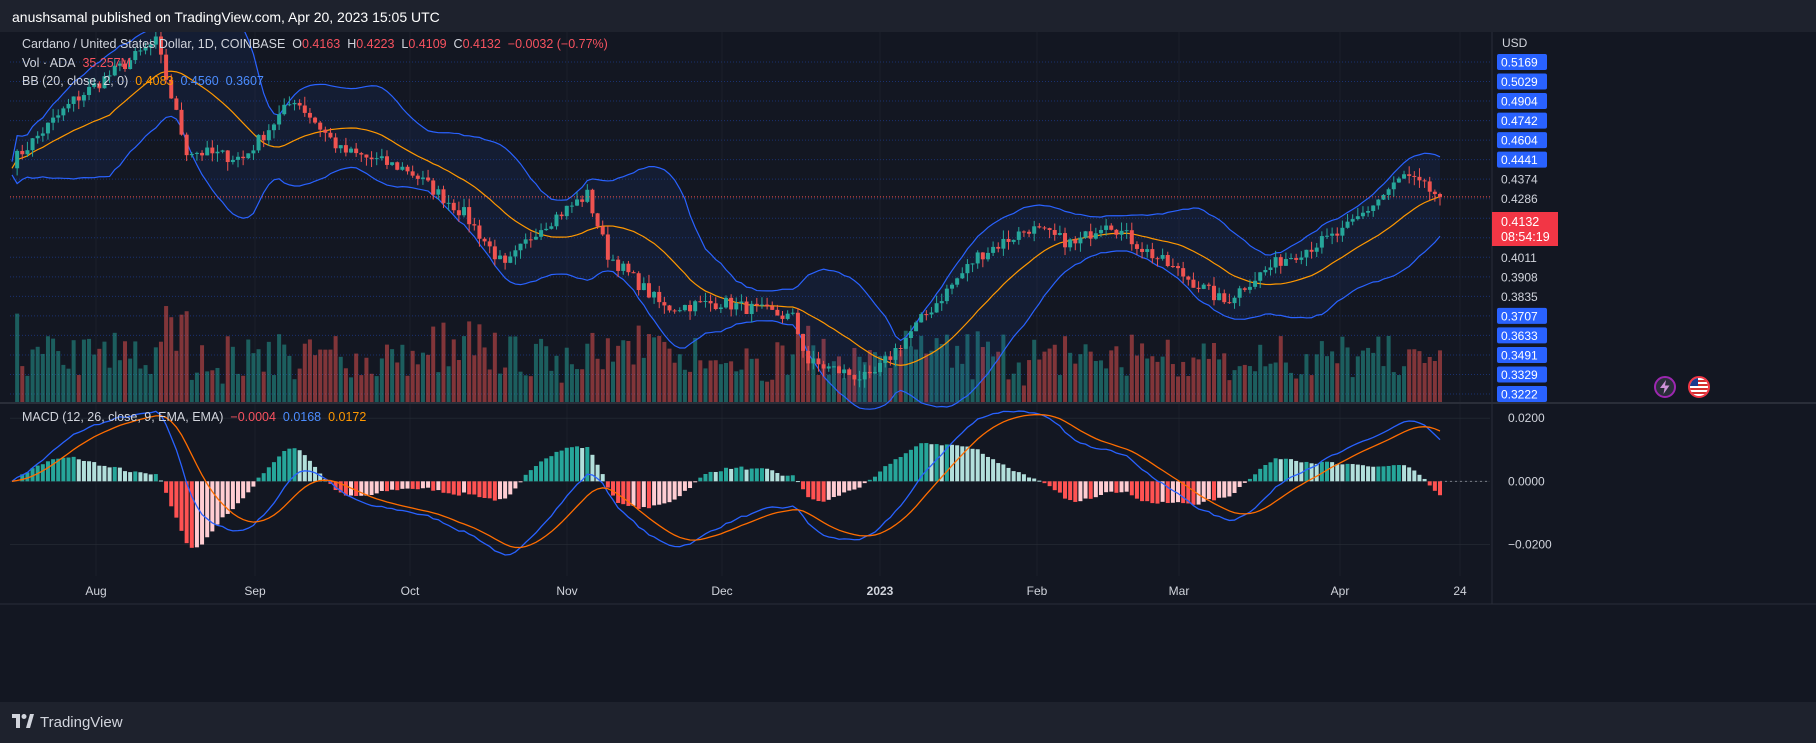 This screenshot has height=743, width=1816. What do you see at coordinates (81, 722) in the screenshot?
I see `brand-name: TradingView` at bounding box center [81, 722].